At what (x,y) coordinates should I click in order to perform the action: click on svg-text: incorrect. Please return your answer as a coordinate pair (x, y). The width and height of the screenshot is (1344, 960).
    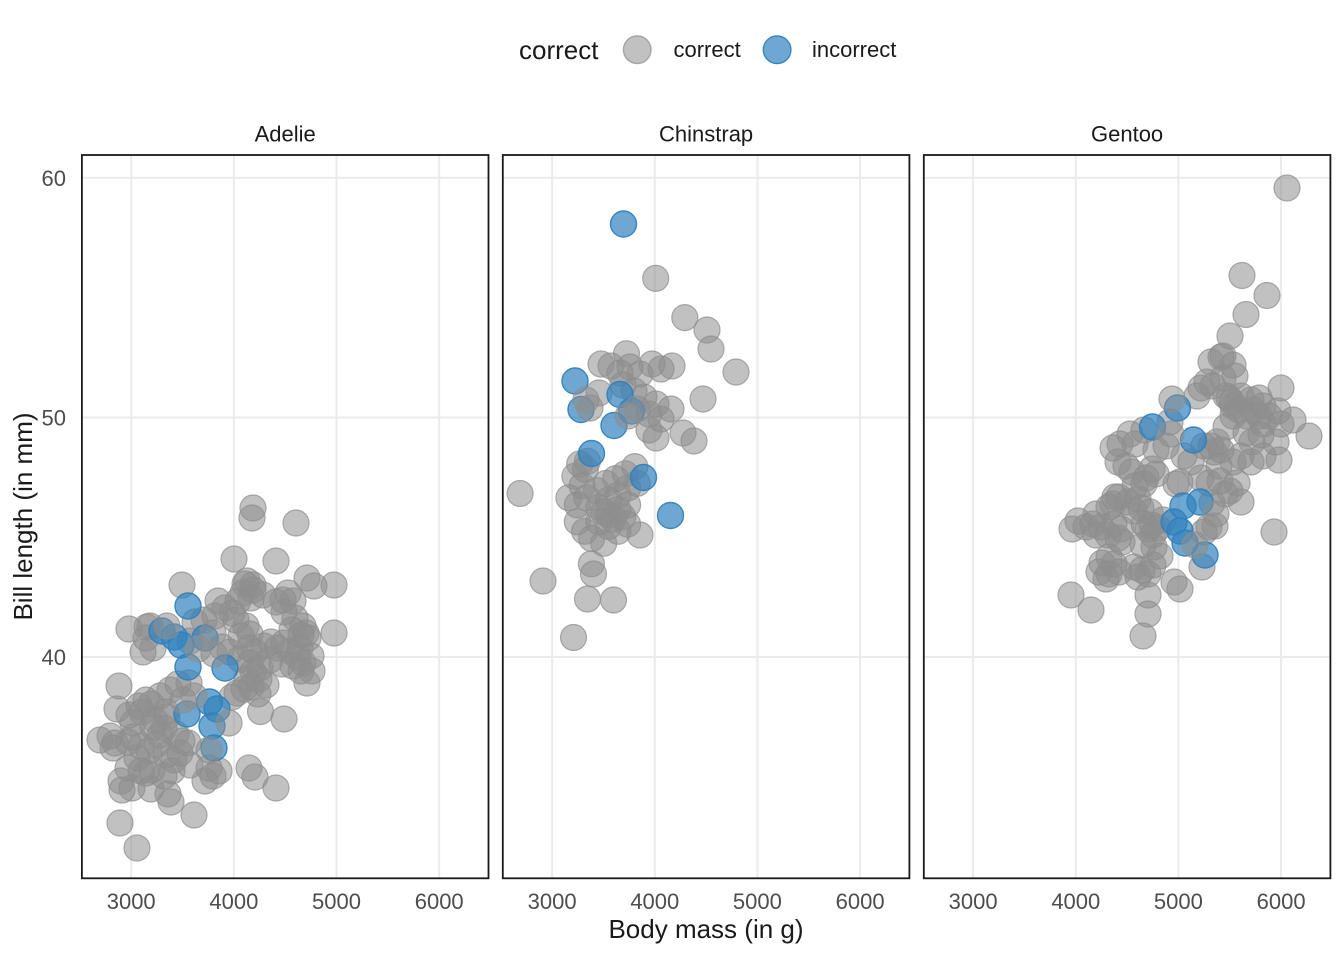
    Looking at the image, I should click on (854, 49).